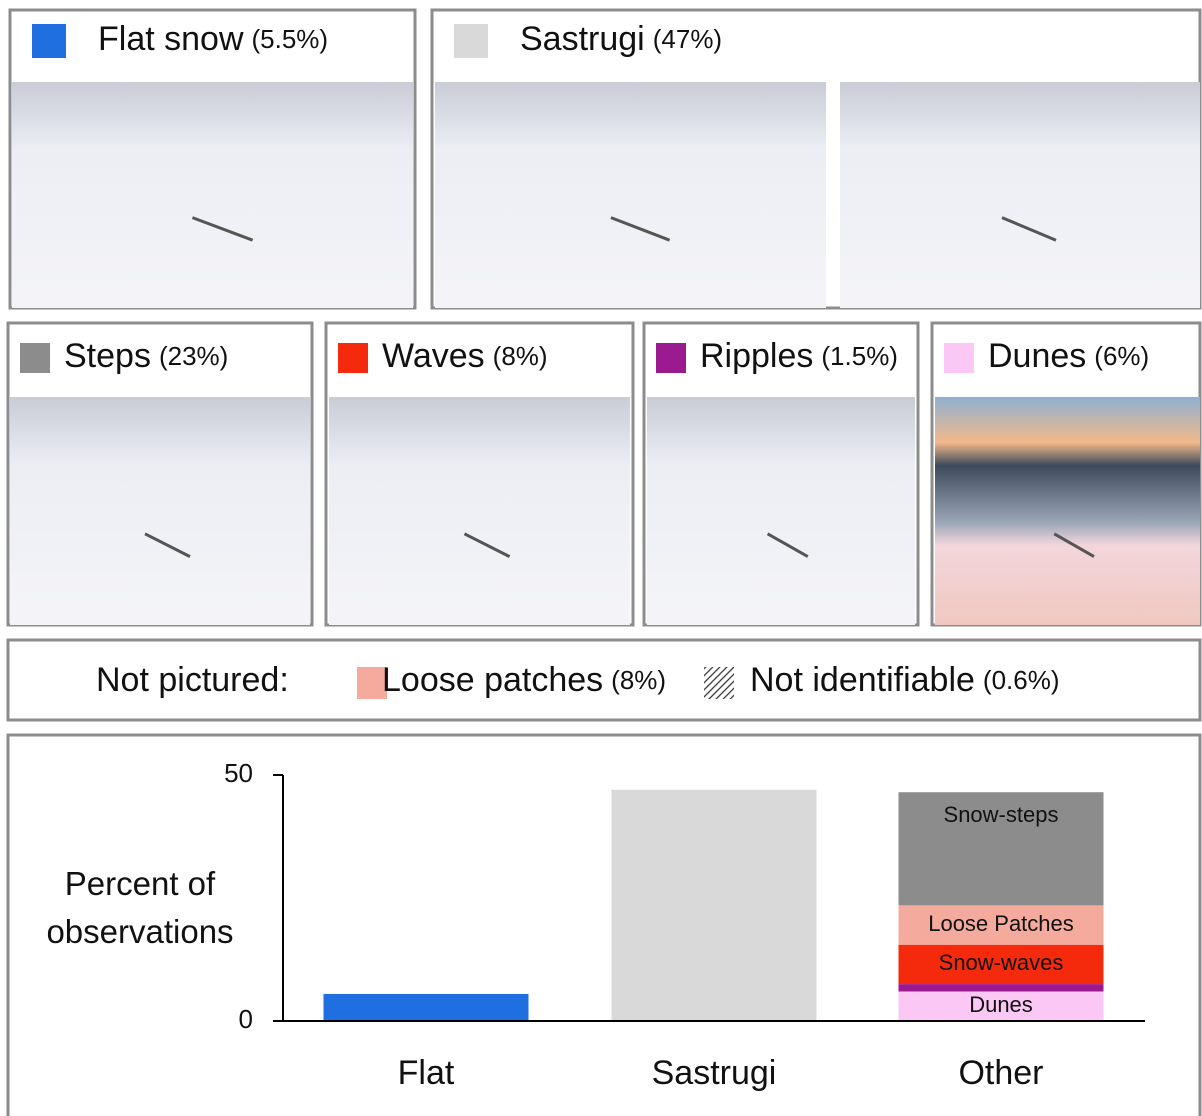 The height and width of the screenshot is (1116, 1202). Describe the element at coordinates (433, 356) in the screenshot. I see `caption-label: Waves` at that location.